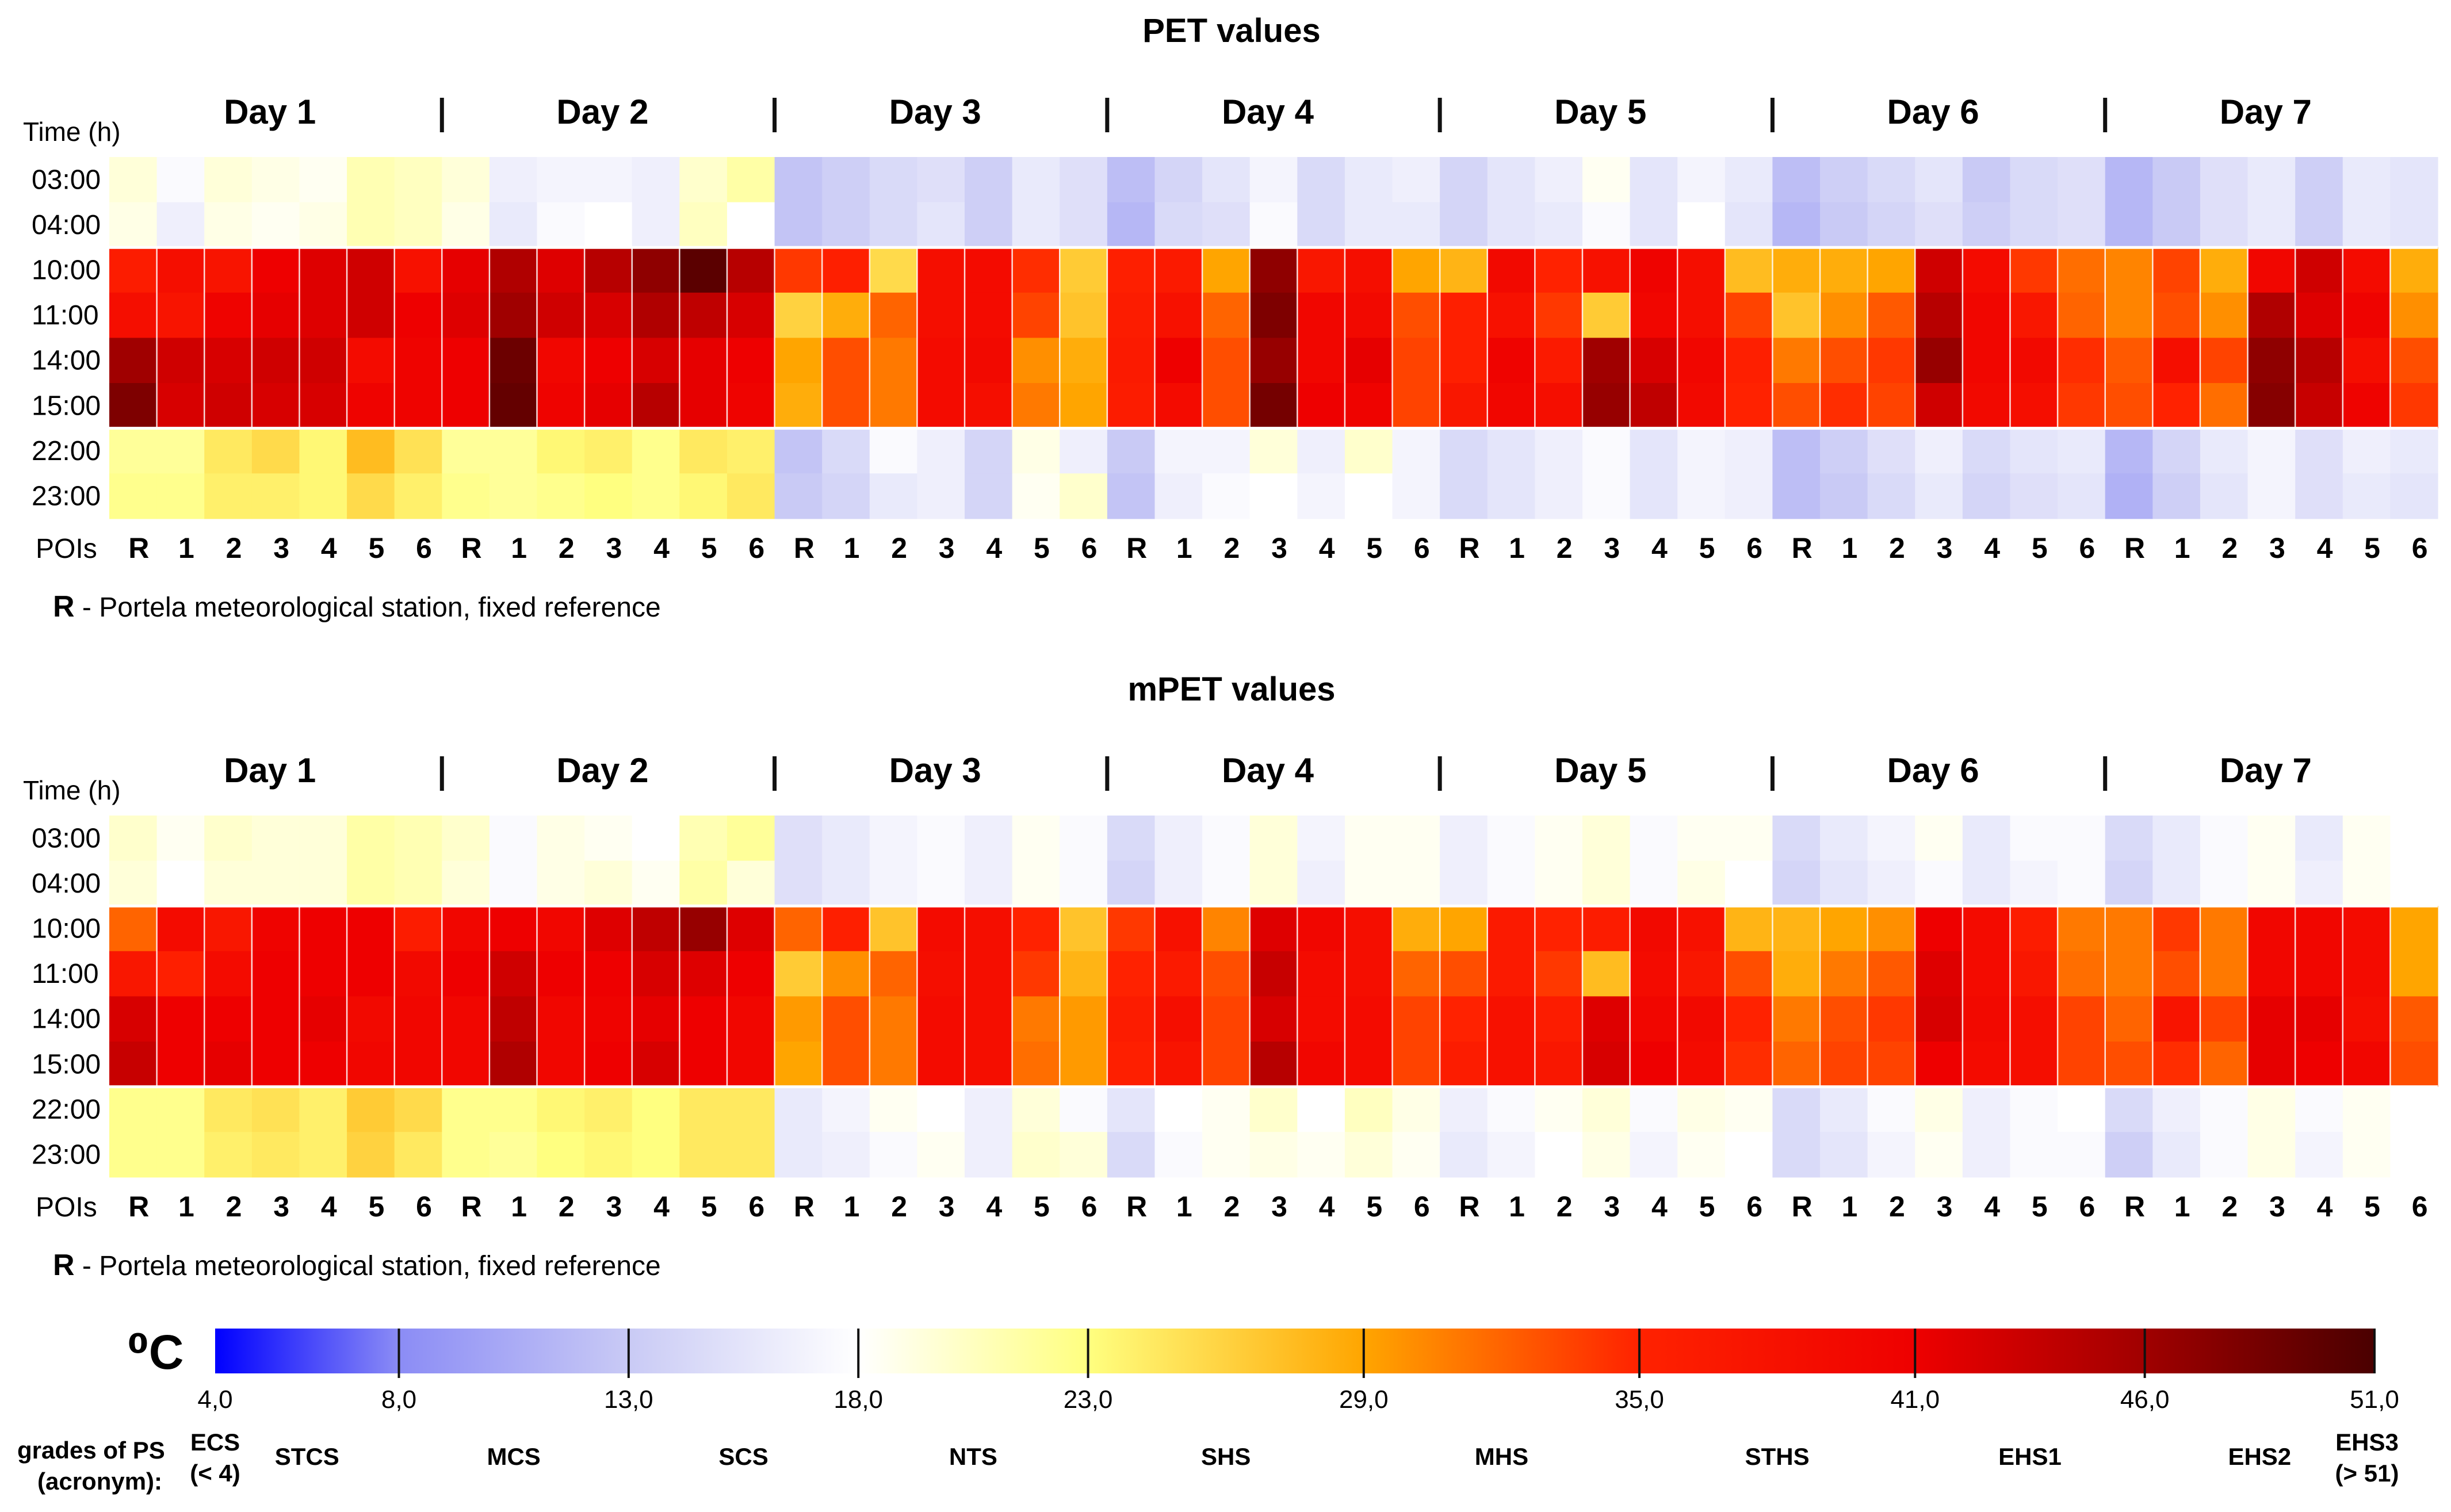  What do you see at coordinates (398, 1399) in the screenshot?
I see `legend-tick-label: 8,0` at bounding box center [398, 1399].